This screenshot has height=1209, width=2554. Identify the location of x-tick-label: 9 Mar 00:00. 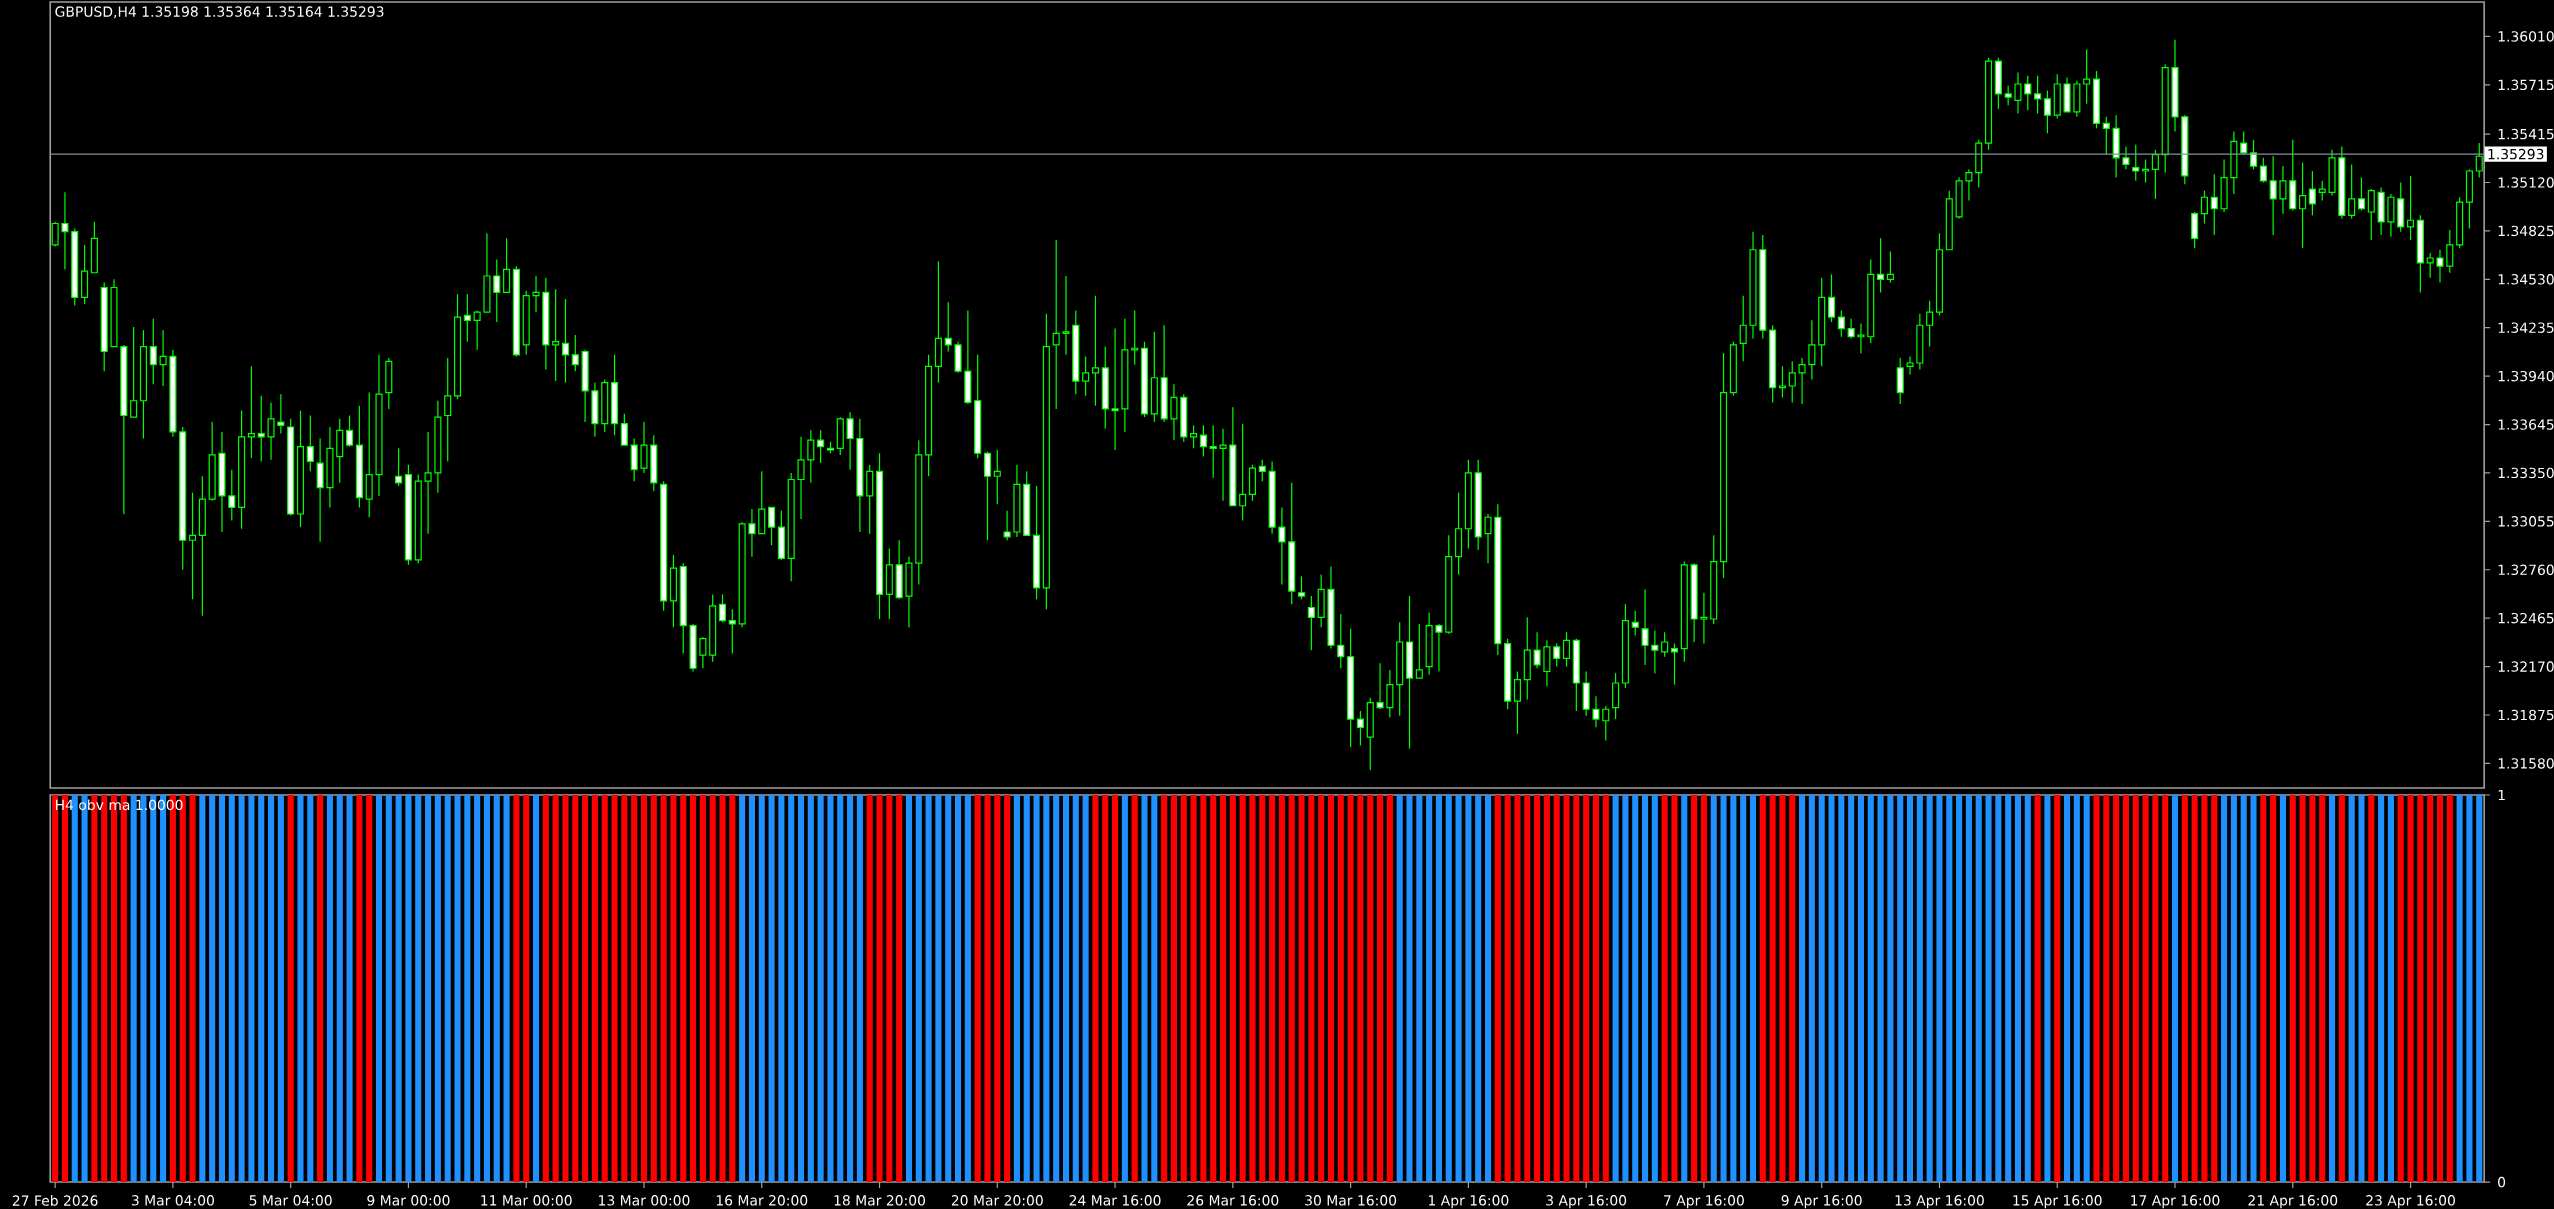
(408, 1200).